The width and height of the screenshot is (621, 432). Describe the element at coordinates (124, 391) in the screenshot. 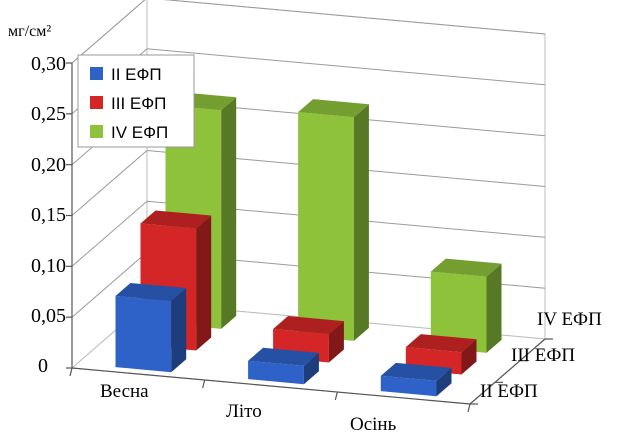

I see `category-label: Весна` at that location.